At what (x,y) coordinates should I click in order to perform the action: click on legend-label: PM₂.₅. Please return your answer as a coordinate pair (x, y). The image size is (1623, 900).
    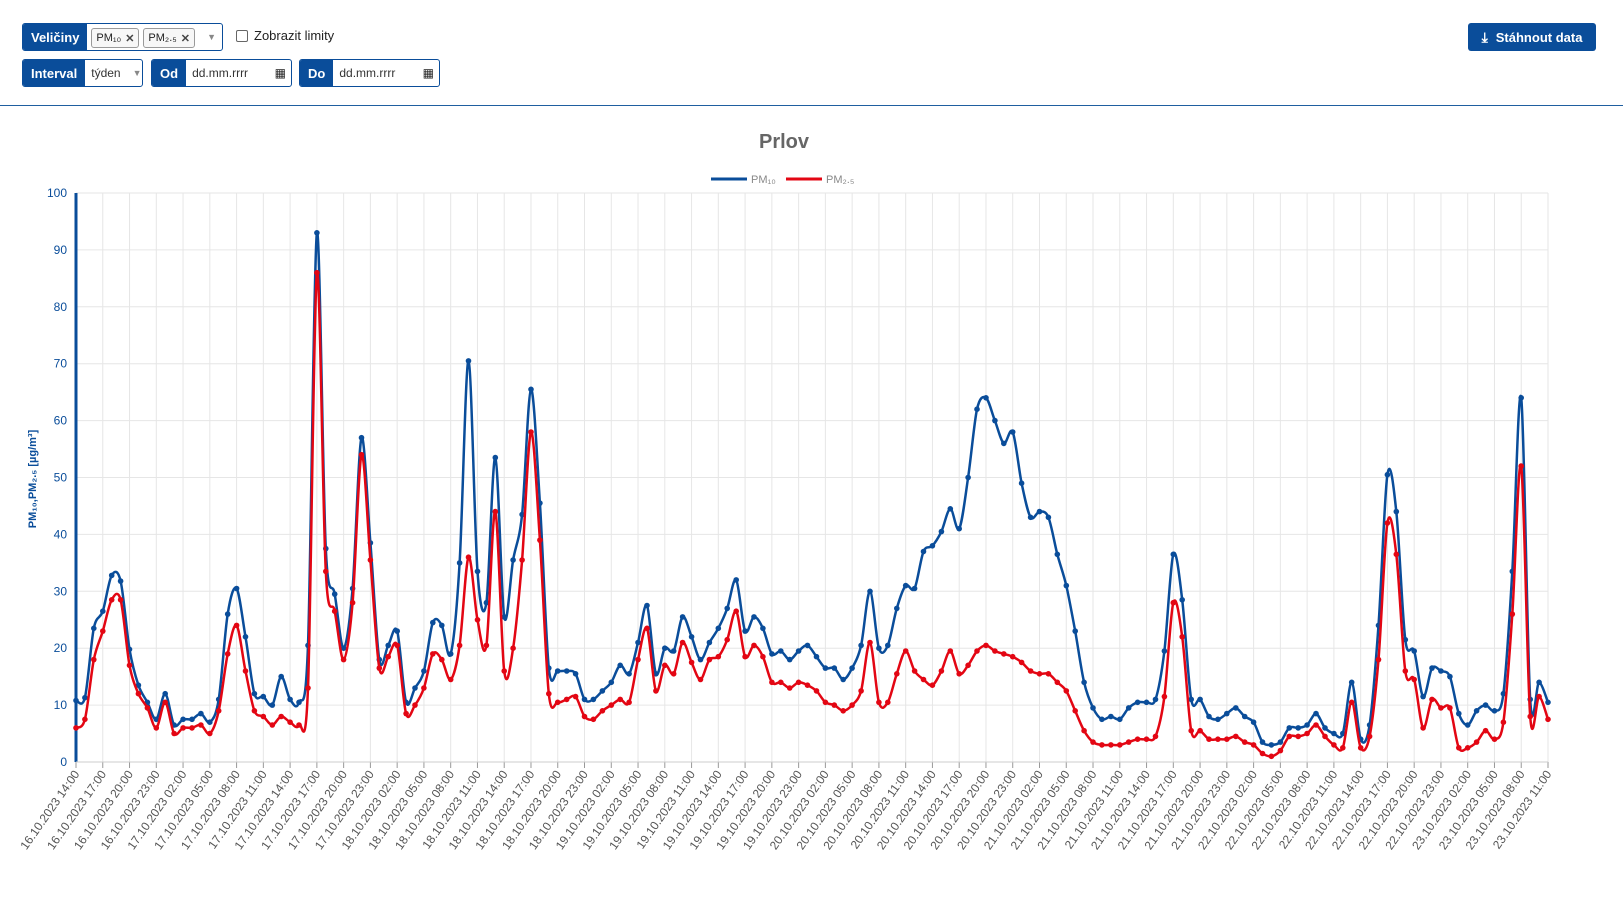
    Looking at the image, I should click on (840, 180).